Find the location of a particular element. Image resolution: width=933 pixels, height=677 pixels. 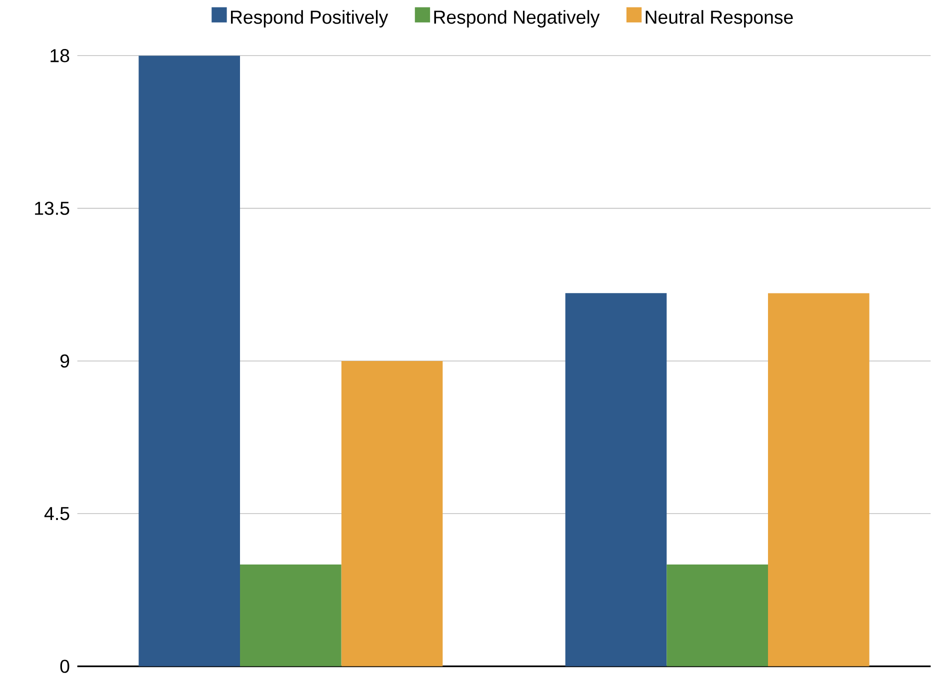

legend-label: Neutral Response is located at coordinates (719, 19).